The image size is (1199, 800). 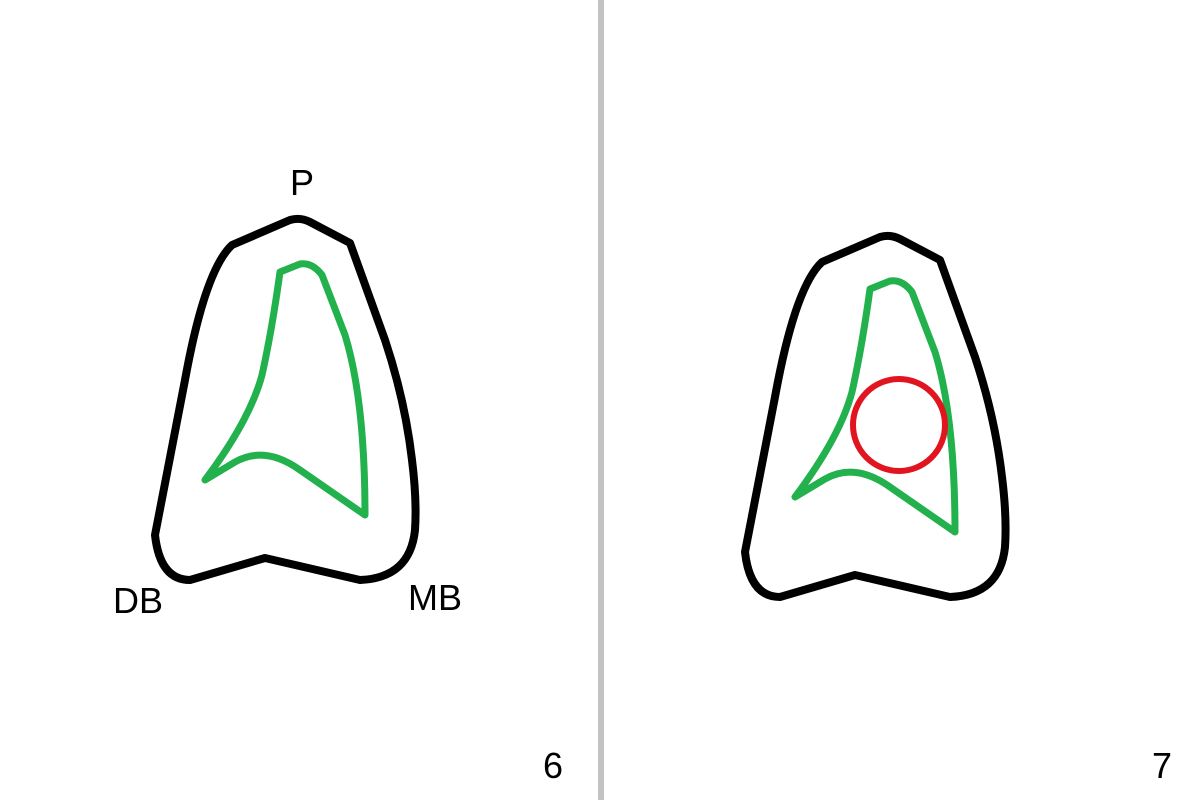 I want to click on panel-number-right: 7, so click(x=1162, y=765).